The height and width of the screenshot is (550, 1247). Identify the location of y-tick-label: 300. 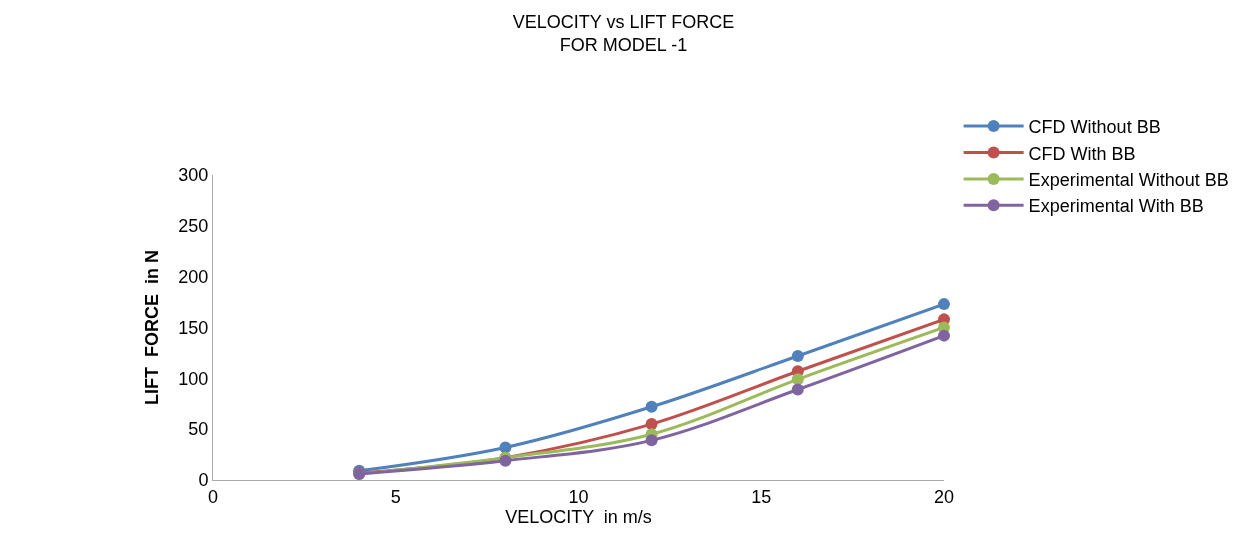
(193, 175).